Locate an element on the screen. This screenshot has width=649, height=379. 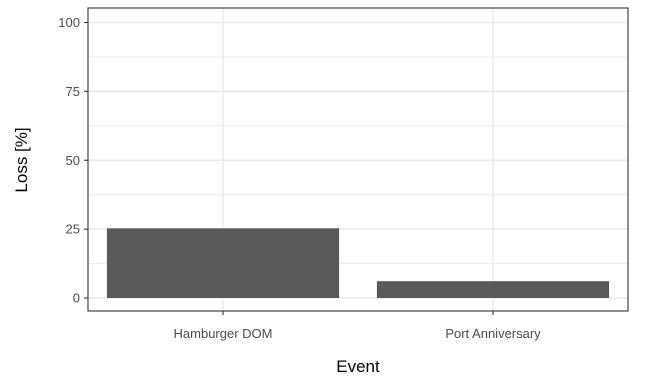
y-tick-label: 0 is located at coordinates (76, 298).